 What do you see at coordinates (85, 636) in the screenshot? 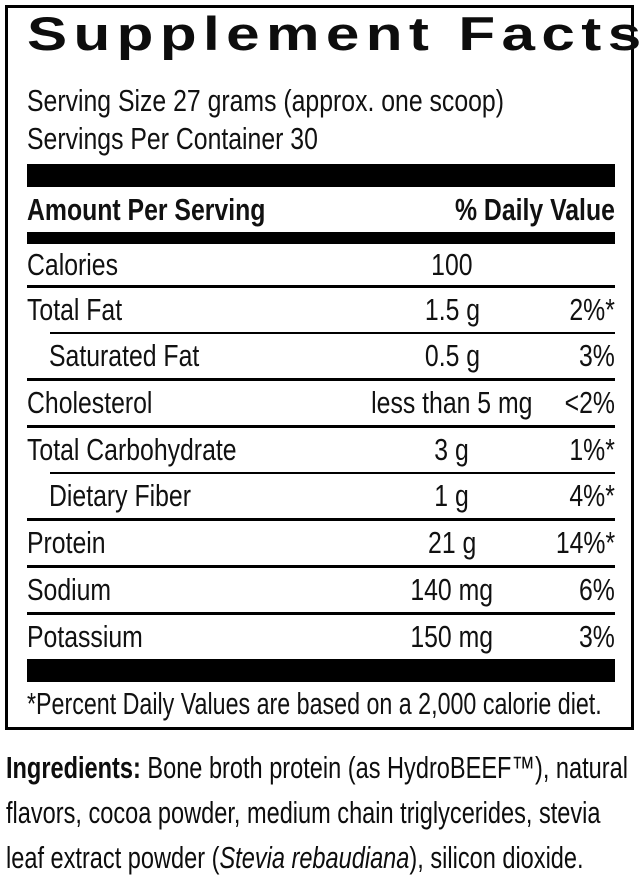
I see `nutrient-name: Potassium` at bounding box center [85, 636].